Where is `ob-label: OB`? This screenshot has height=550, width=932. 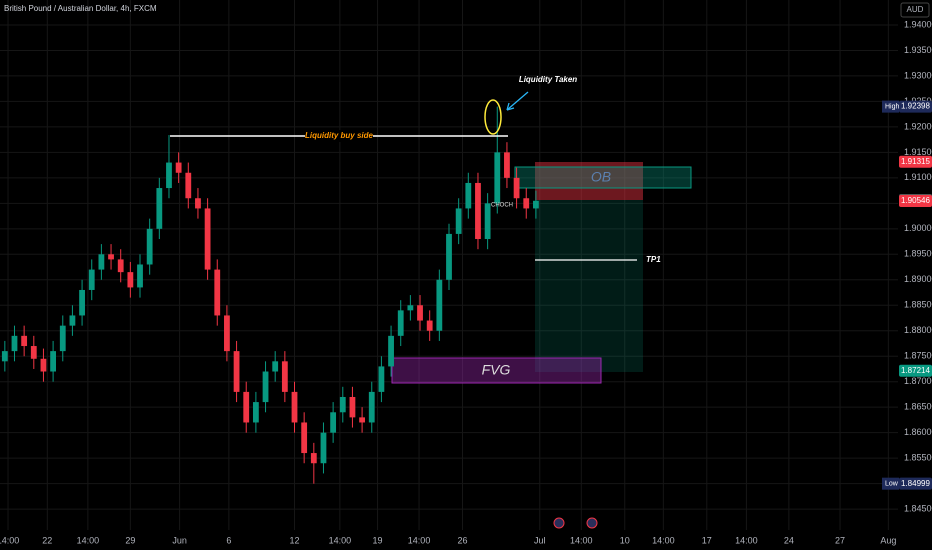
ob-label: OB is located at coordinates (601, 177).